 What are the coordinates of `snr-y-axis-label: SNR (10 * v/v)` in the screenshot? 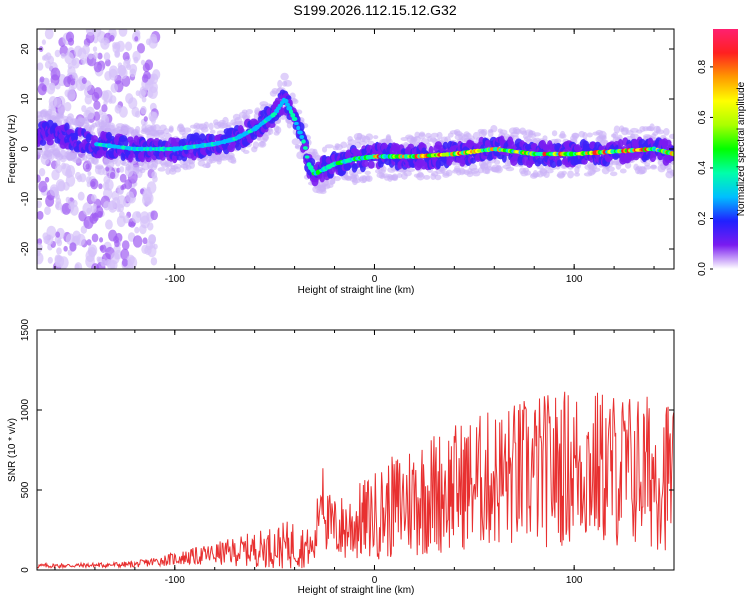 It's located at (12, 450).